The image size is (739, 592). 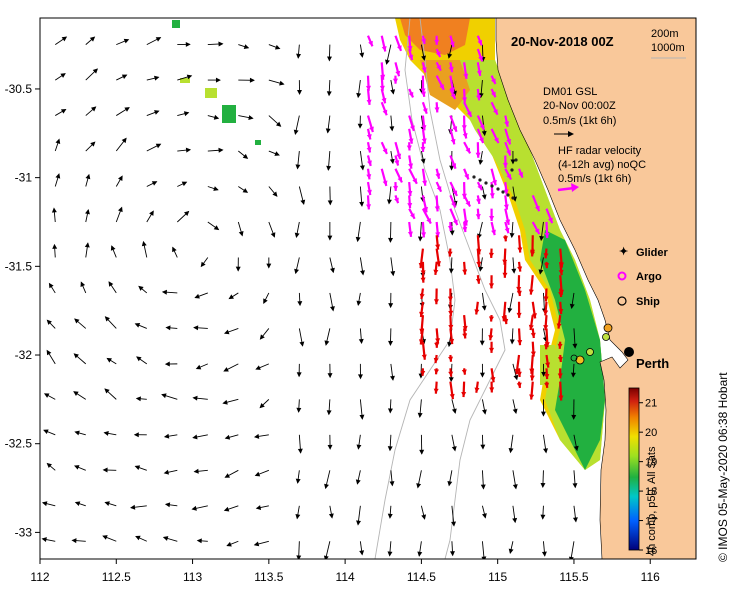 What do you see at coordinates (268, 577) in the screenshot?
I see `lon-tick-label: 113.5` at bounding box center [268, 577].